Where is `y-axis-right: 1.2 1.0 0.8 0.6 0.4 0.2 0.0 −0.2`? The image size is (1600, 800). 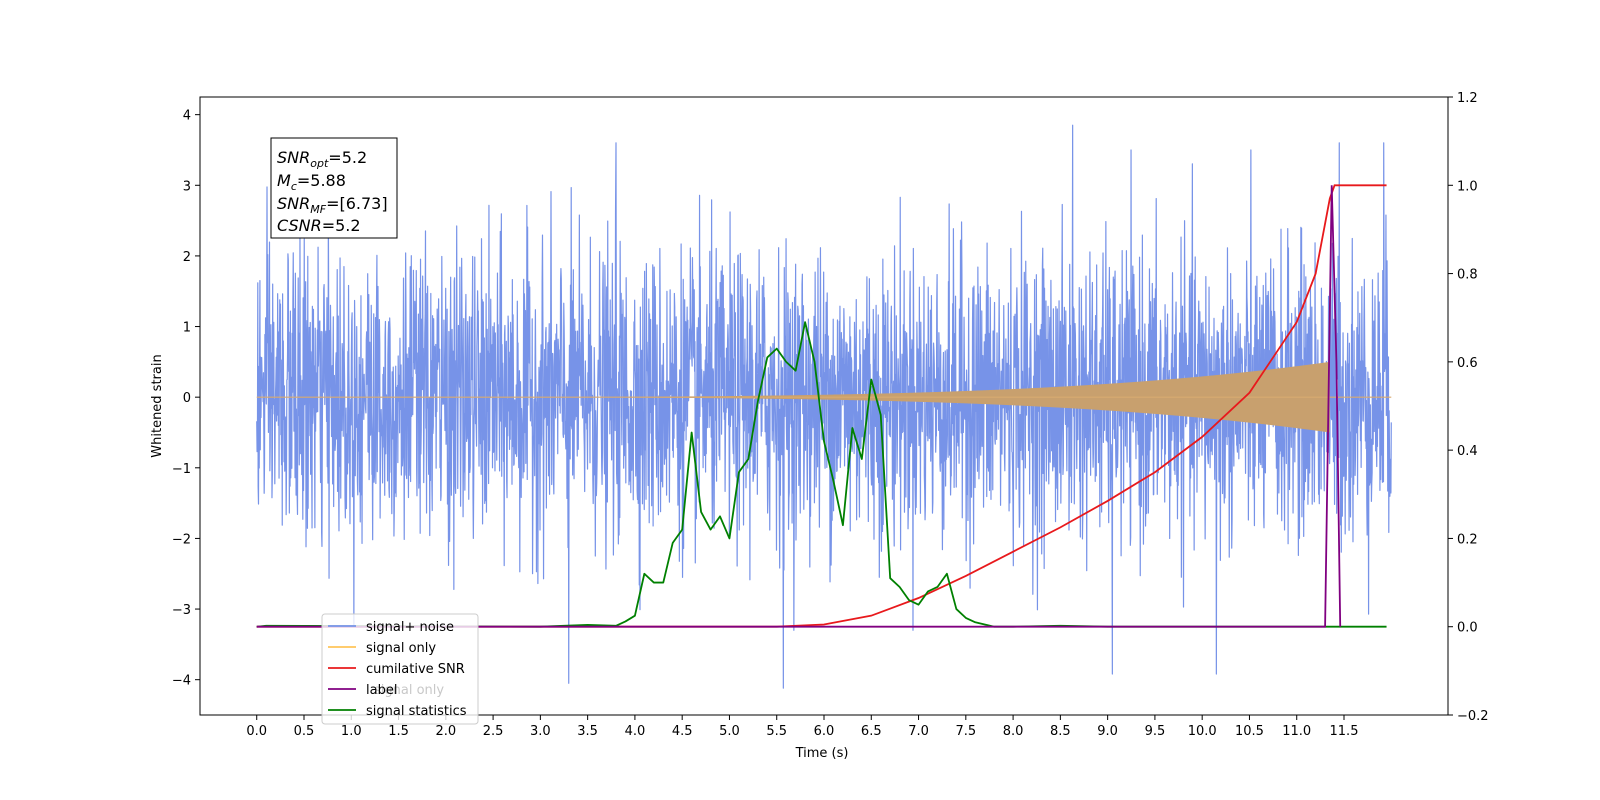 y-axis-right: 1.2 1.0 0.8 0.6 0.4 0.2 0.0 −0.2 is located at coordinates (1468, 407).